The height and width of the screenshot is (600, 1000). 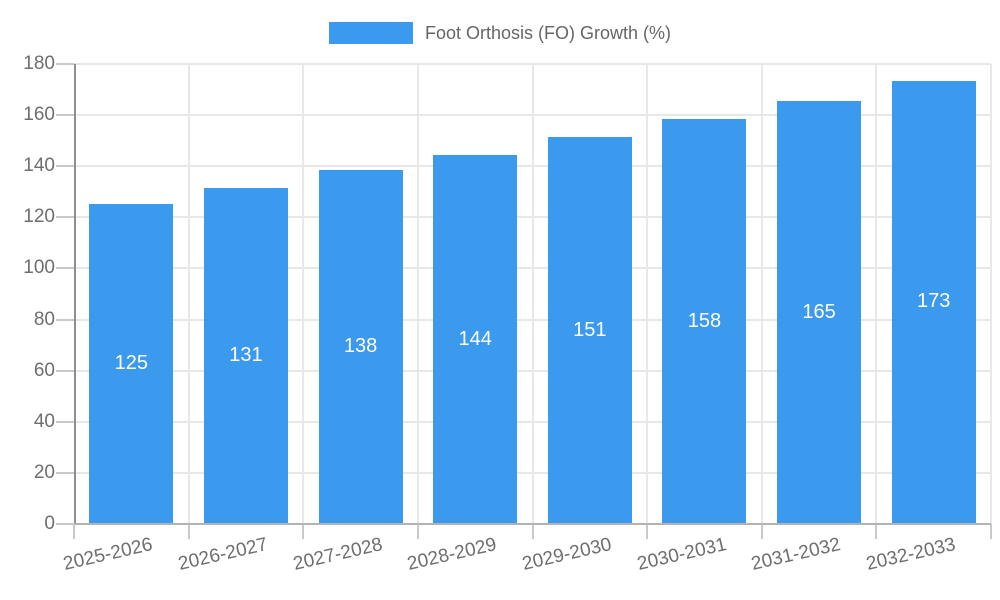 What do you see at coordinates (44, 370) in the screenshot?
I see `y-axis-tick-label: 60` at bounding box center [44, 370].